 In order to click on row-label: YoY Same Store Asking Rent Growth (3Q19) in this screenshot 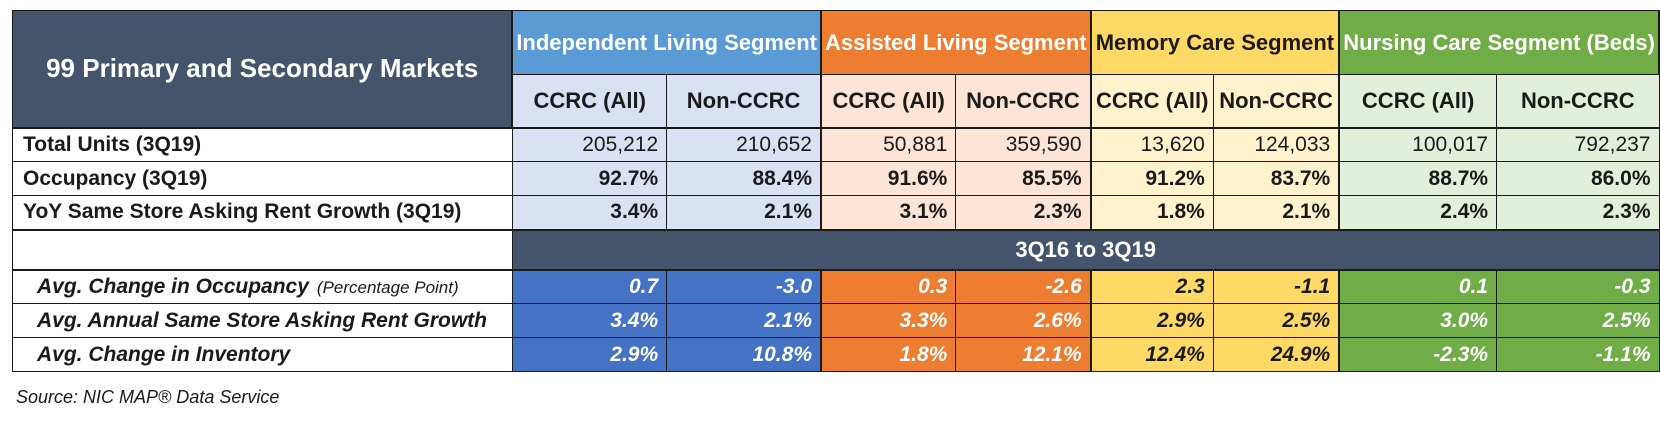, I will do `click(262, 212)`.